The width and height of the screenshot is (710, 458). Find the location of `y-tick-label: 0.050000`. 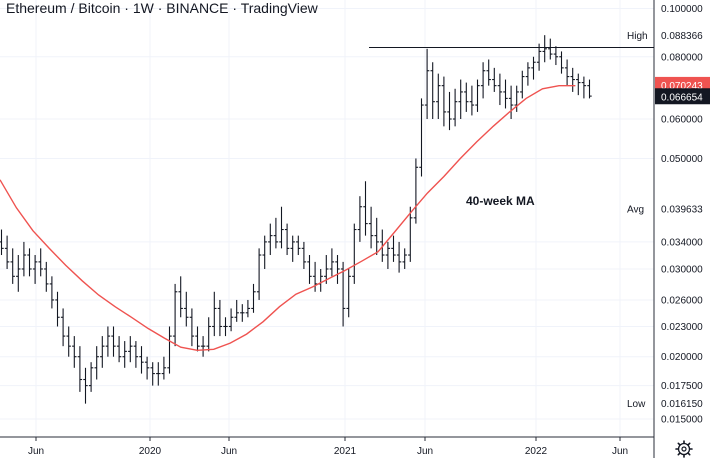

y-tick-label: 0.050000 is located at coordinates (682, 159).